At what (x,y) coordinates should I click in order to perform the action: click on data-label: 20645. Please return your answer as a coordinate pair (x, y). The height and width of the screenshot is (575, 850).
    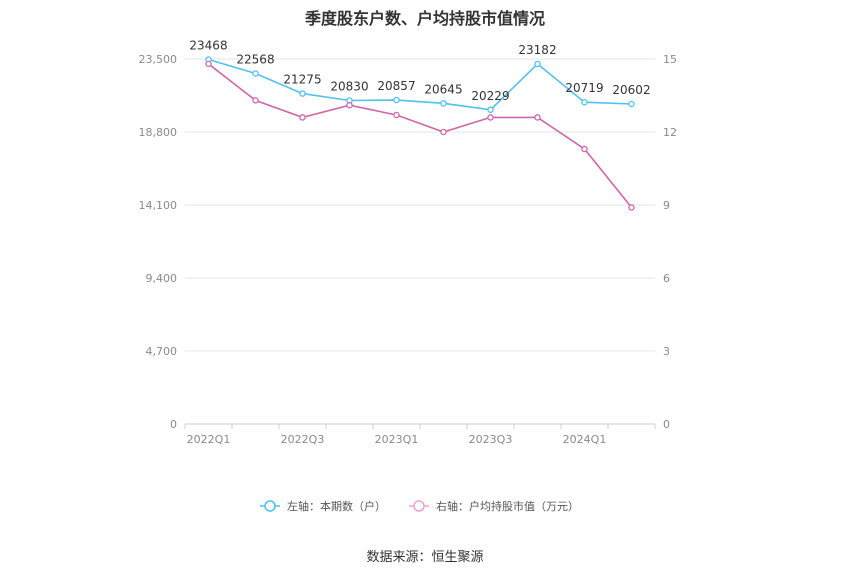
    Looking at the image, I should click on (443, 89).